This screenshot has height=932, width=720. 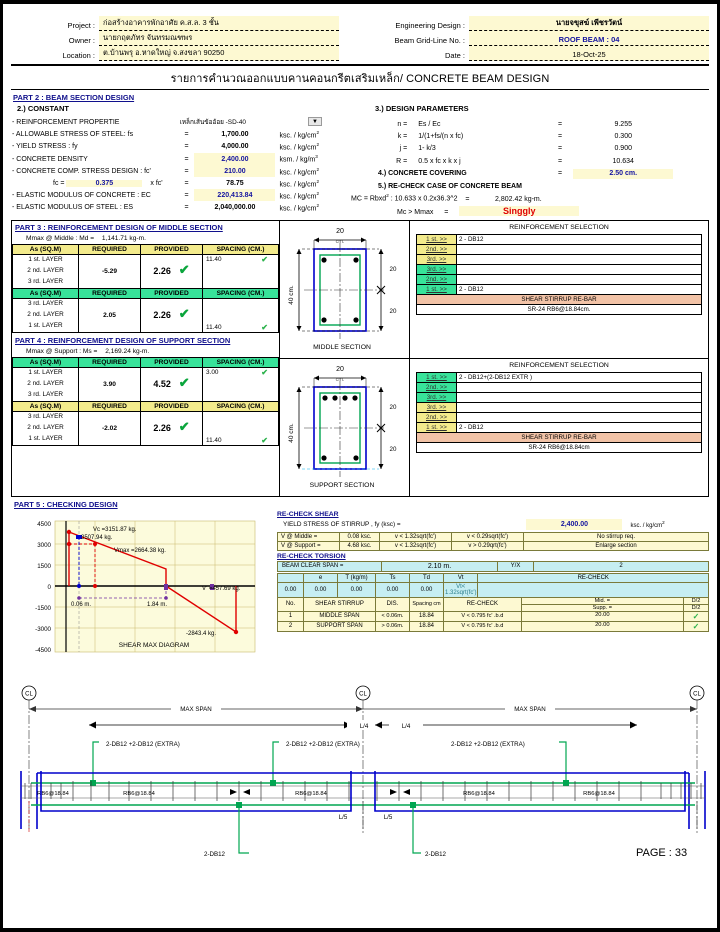 What do you see at coordinates (436, 417) in the screenshot?
I see `part4-sel-key-4: 2nd. >>` at bounding box center [436, 417].